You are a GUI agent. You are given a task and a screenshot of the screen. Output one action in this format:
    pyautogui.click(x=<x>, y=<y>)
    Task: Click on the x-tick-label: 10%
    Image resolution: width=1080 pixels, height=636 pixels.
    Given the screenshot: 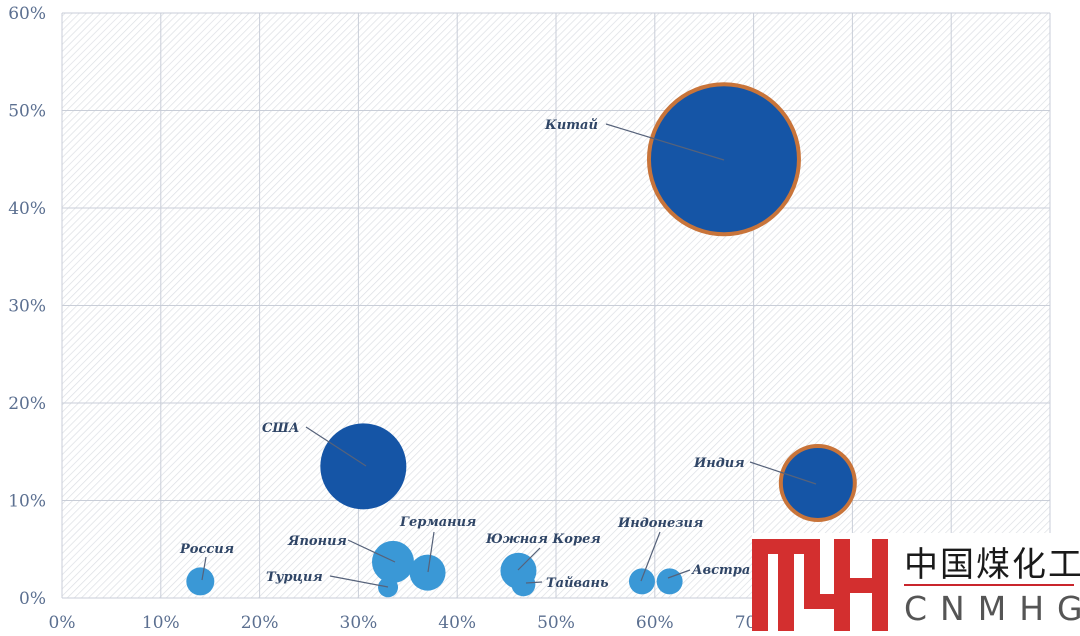 What is the action you would take?
    pyautogui.click(x=161, y=623)
    